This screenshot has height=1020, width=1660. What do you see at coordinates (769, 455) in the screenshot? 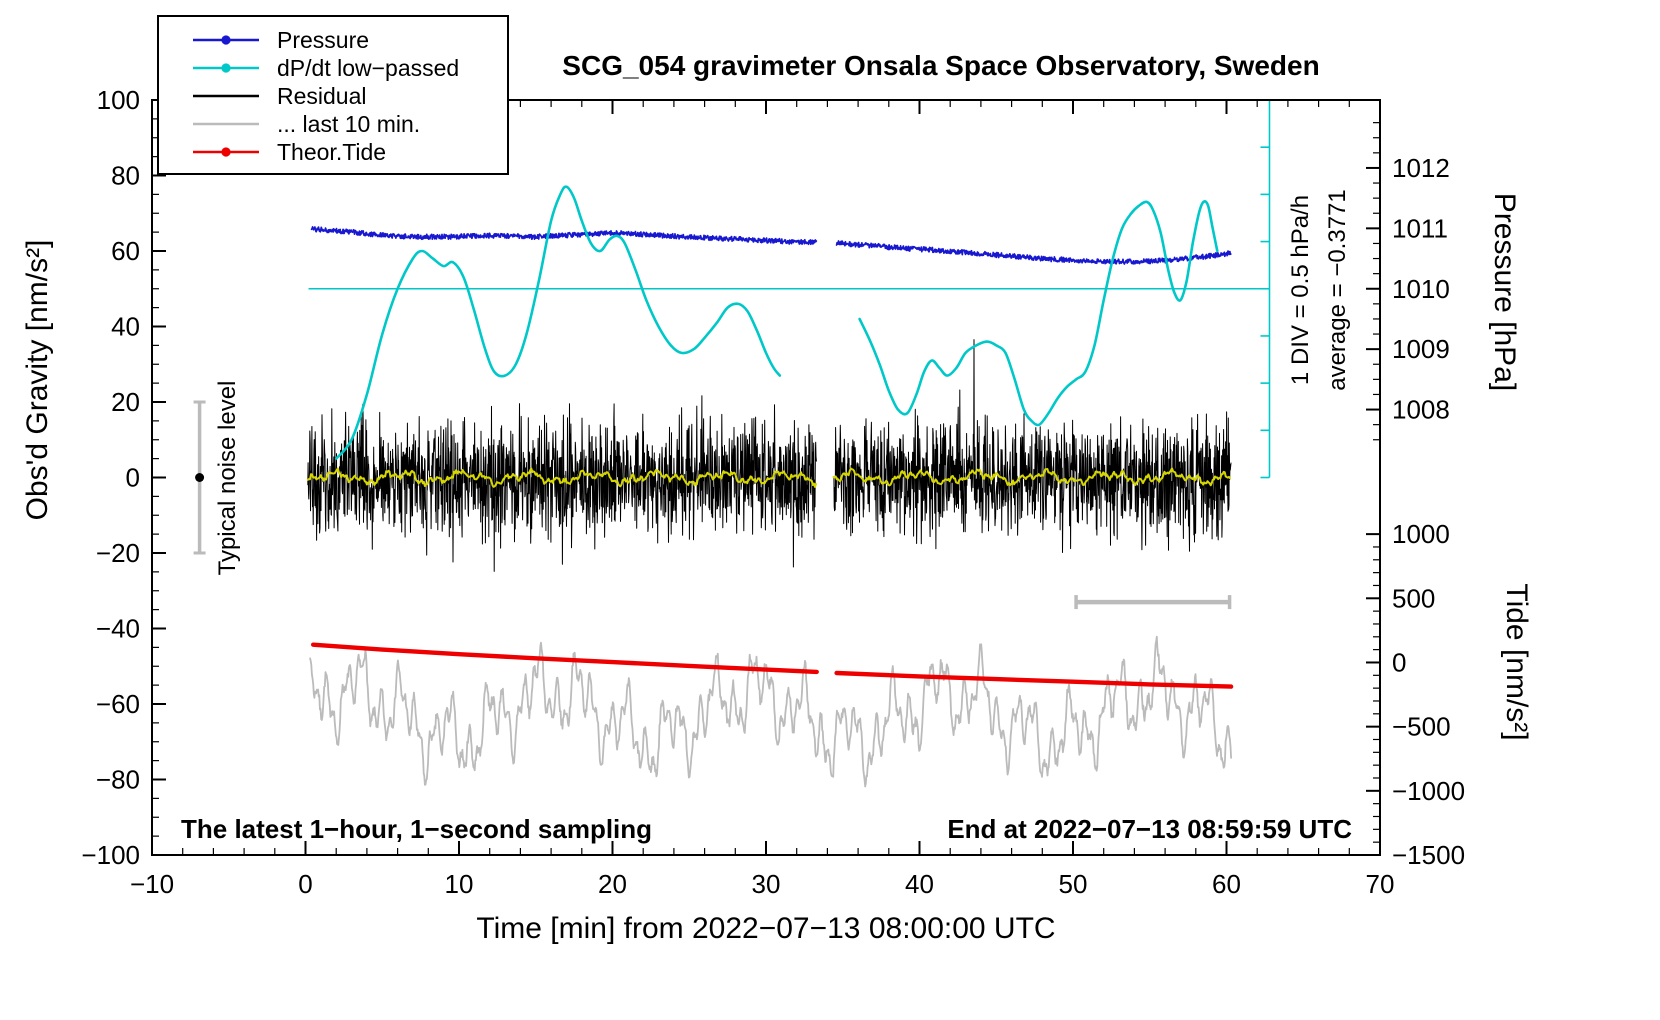
I see `series-residual` at bounding box center [769, 455].